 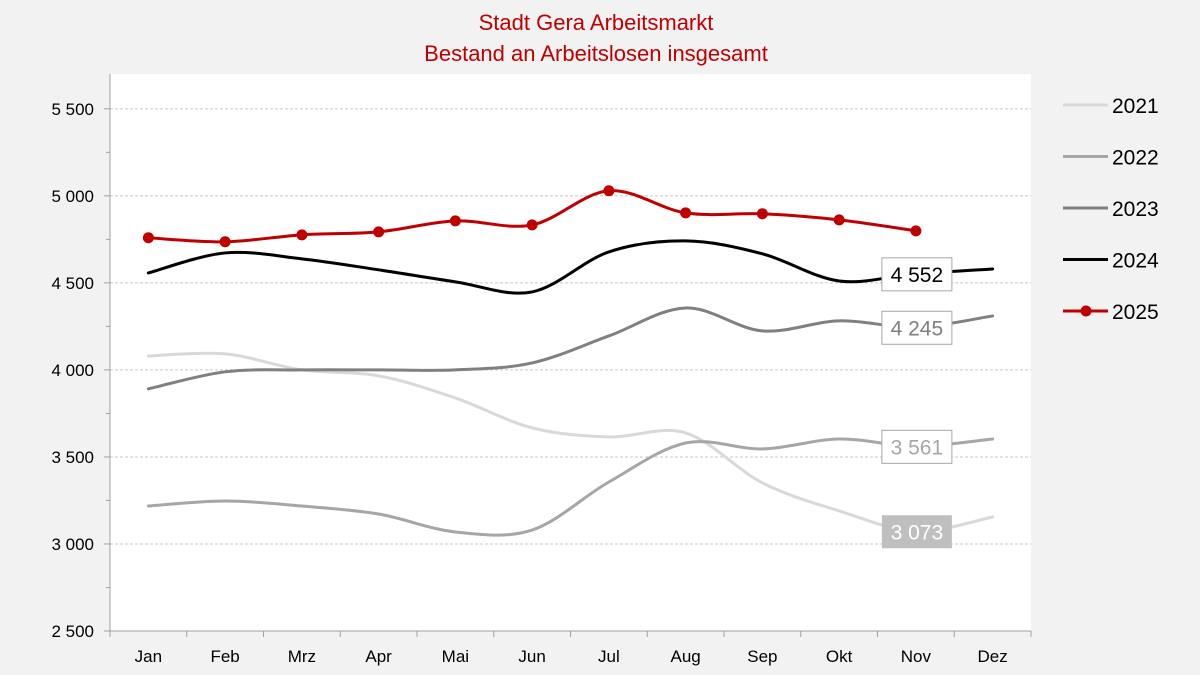 I want to click on x-tick-label: Jul, so click(x=609, y=656).